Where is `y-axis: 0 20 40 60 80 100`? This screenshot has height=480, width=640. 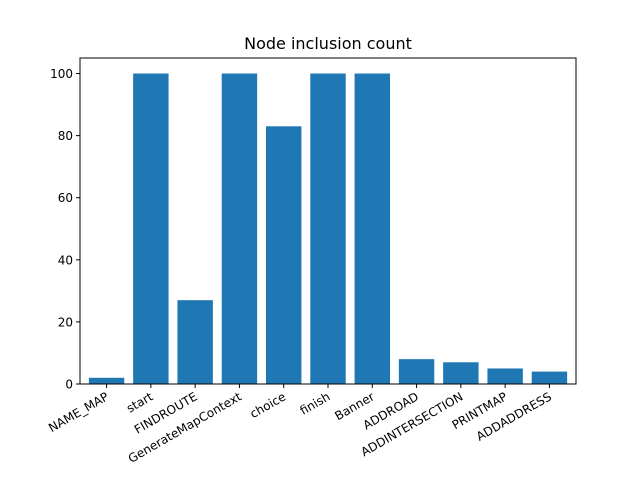 y-axis: 0 20 40 60 80 100 is located at coordinates (65, 229).